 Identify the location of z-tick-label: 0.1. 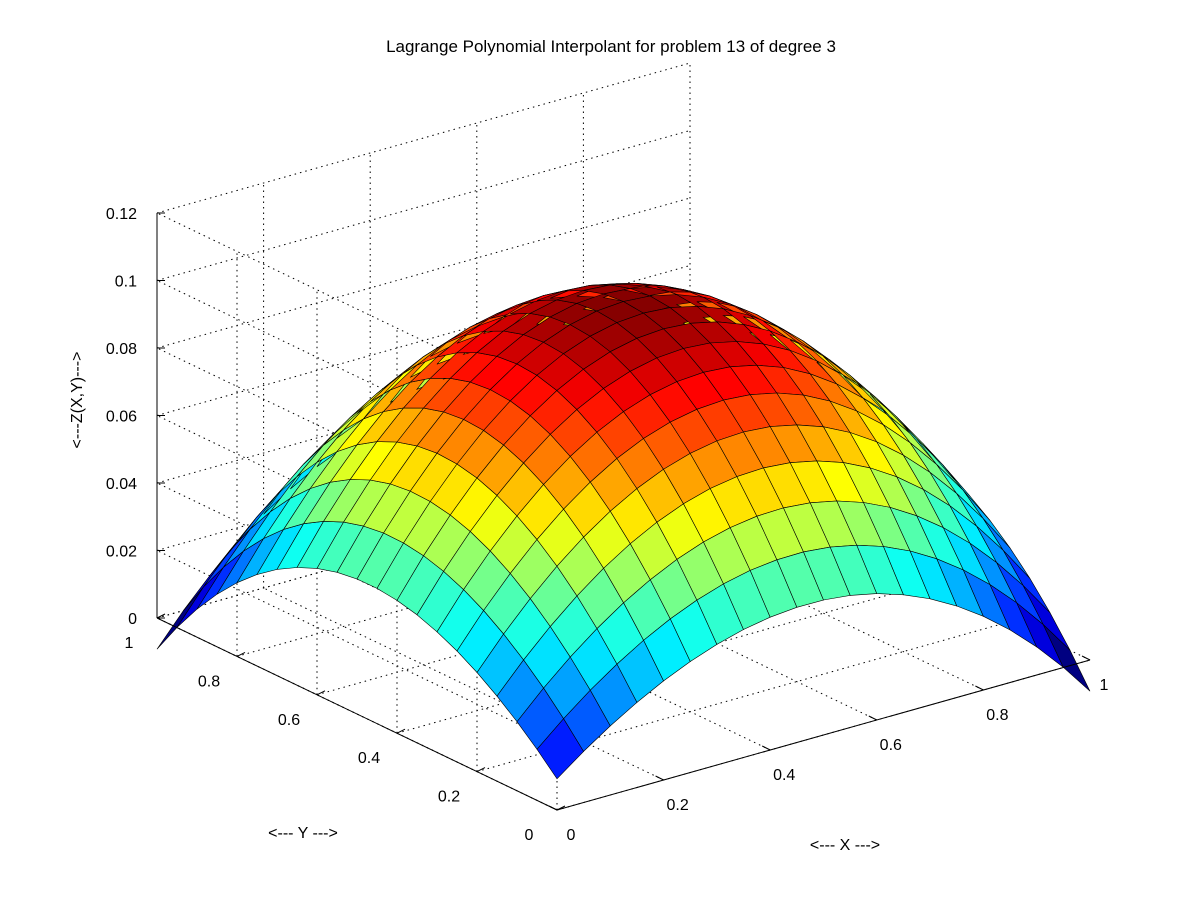
(126, 282).